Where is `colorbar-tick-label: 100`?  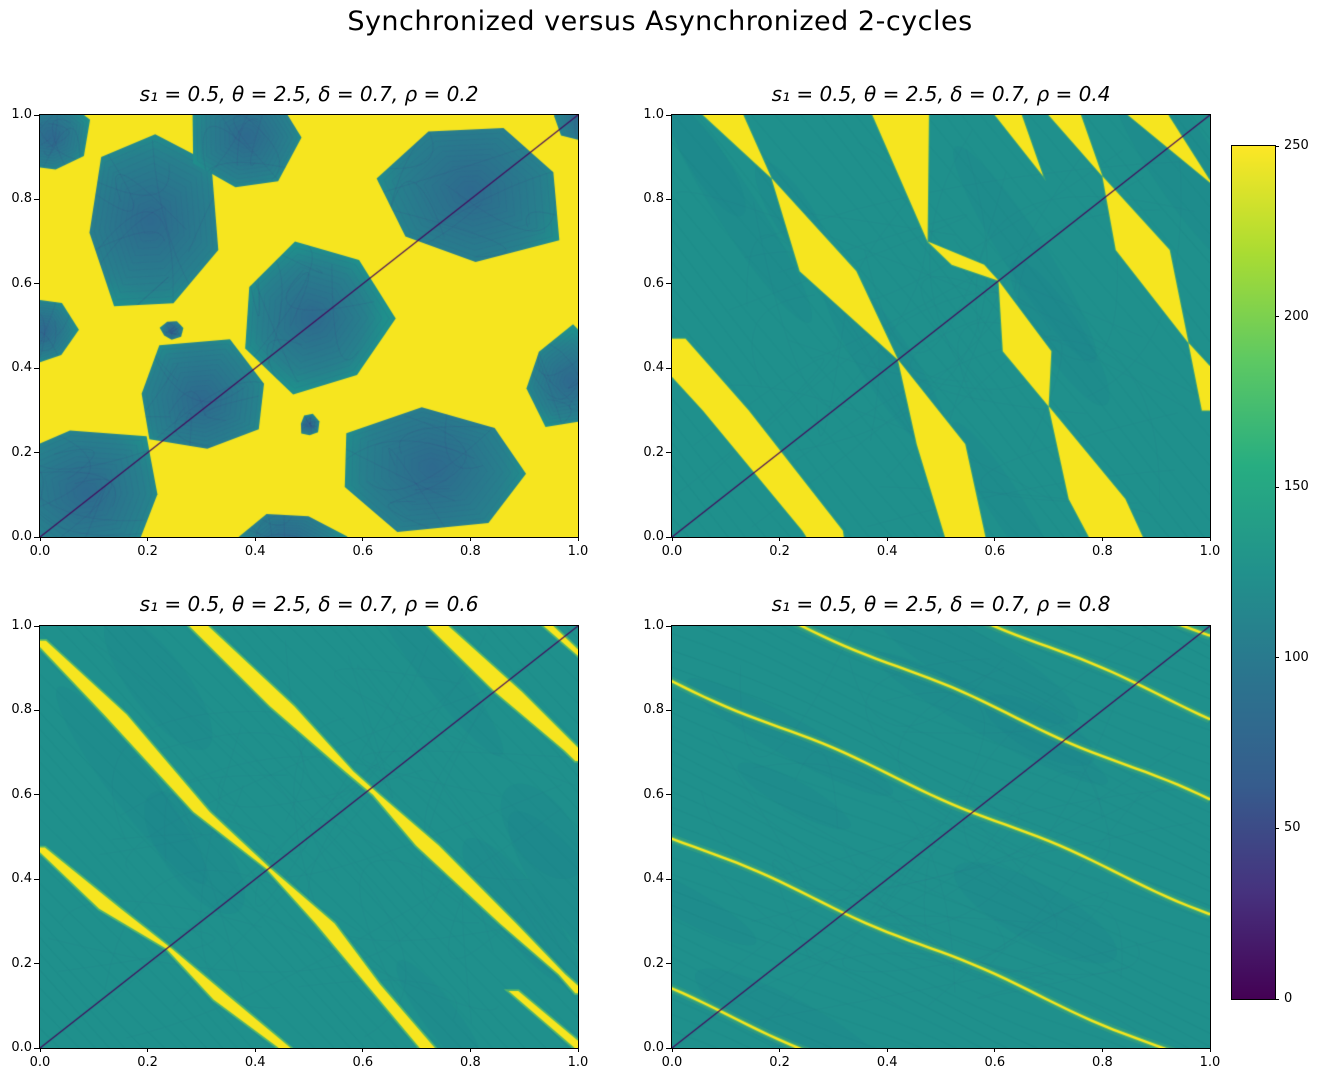 colorbar-tick-label: 100 is located at coordinates (1296, 657).